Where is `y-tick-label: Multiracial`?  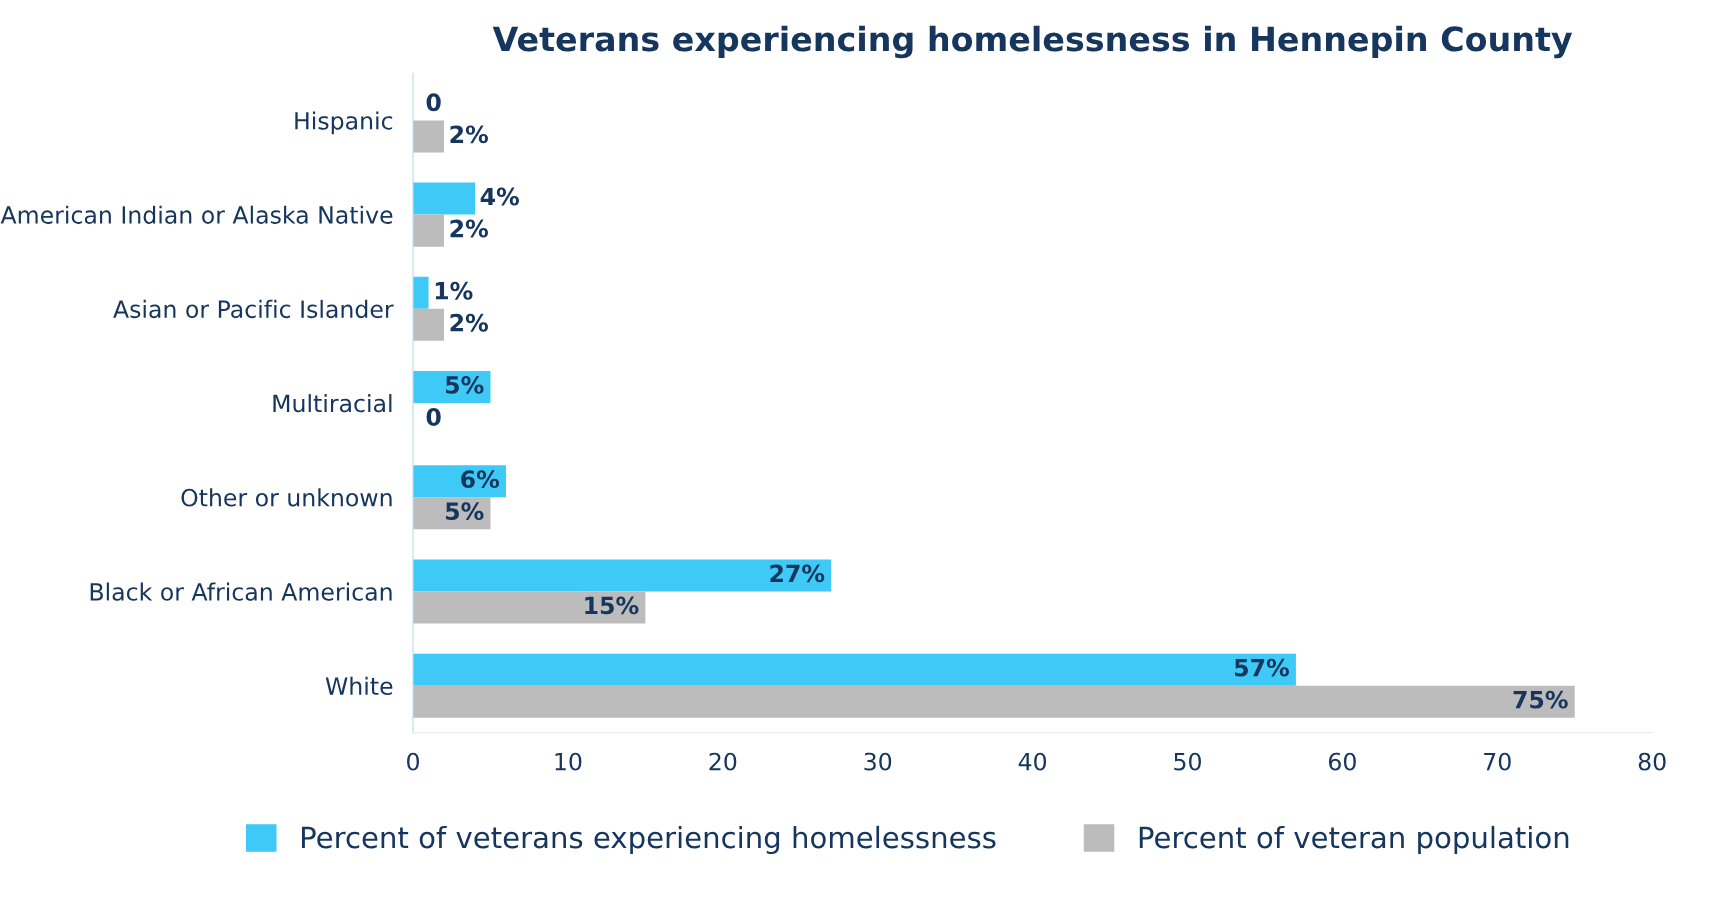 y-tick-label: Multiracial is located at coordinates (332, 403).